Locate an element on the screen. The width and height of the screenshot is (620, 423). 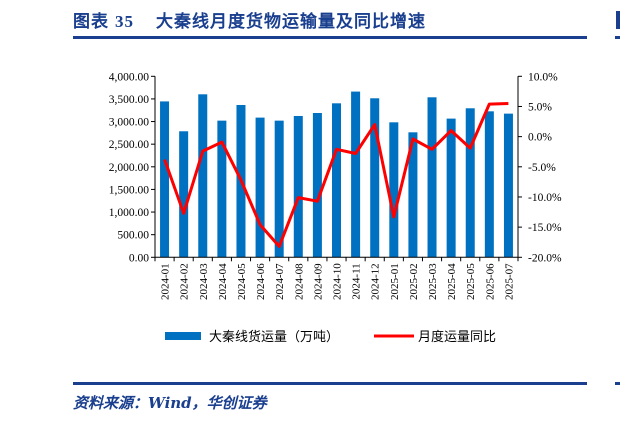
left-axis-tick-label: 500.00 is located at coordinates (133, 236).